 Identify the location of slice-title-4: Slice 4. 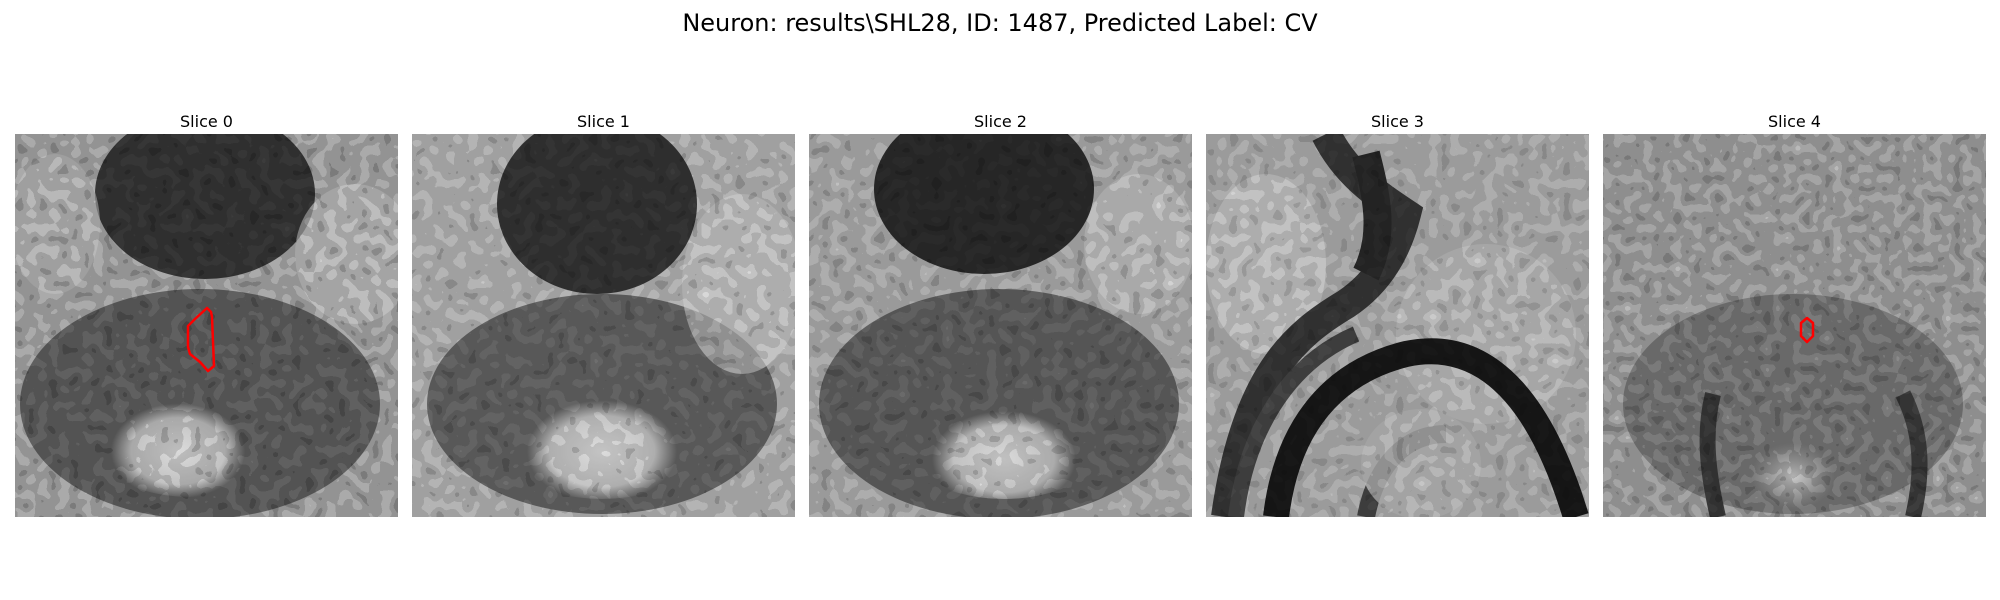
(1794, 121).